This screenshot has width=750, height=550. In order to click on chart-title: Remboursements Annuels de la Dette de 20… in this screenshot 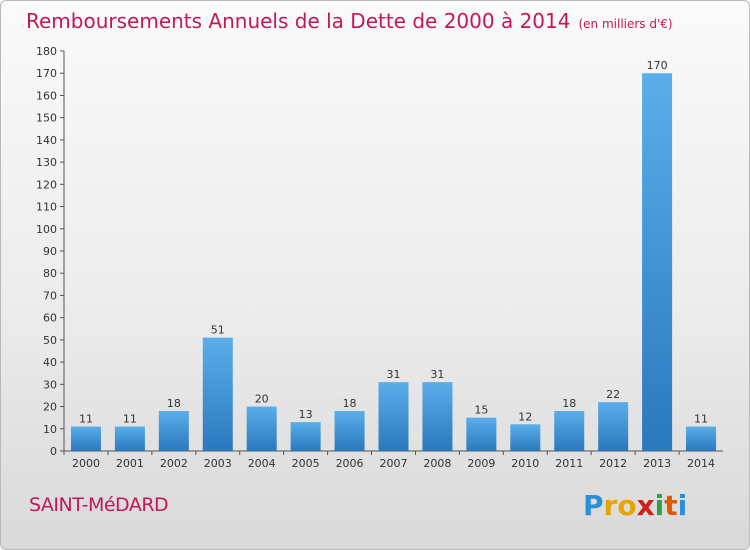, I will do `click(349, 21)`.